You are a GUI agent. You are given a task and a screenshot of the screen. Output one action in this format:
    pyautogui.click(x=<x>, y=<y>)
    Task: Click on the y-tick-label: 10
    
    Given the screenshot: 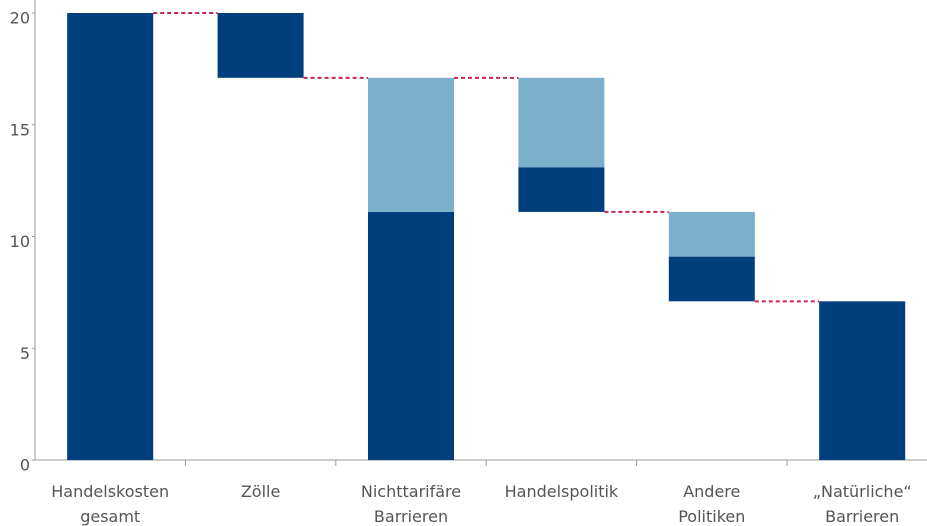 What is the action you would take?
    pyautogui.click(x=20, y=241)
    